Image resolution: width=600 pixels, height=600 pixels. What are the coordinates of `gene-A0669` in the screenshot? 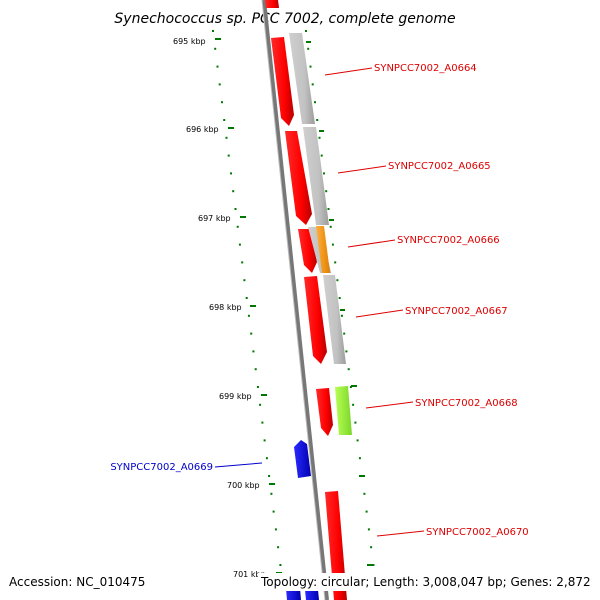 It's located at (302, 459).